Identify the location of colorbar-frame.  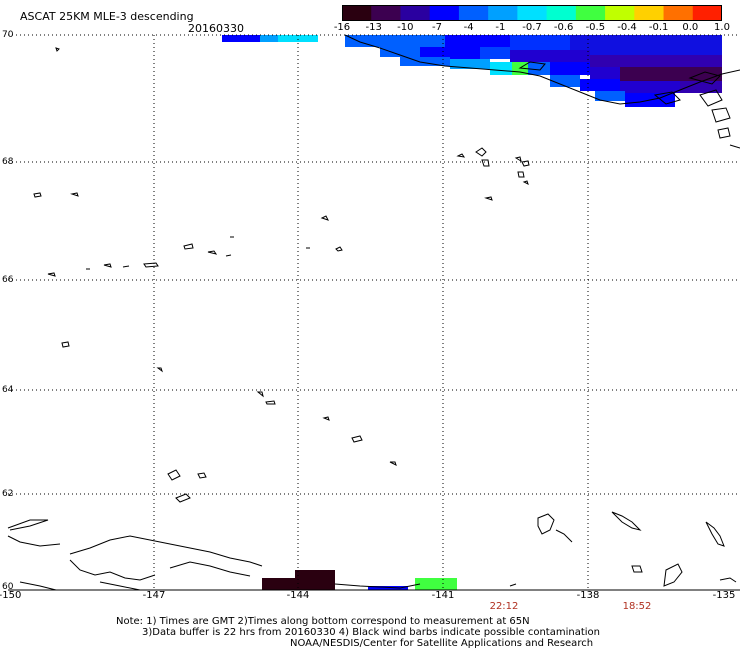
(532, 13).